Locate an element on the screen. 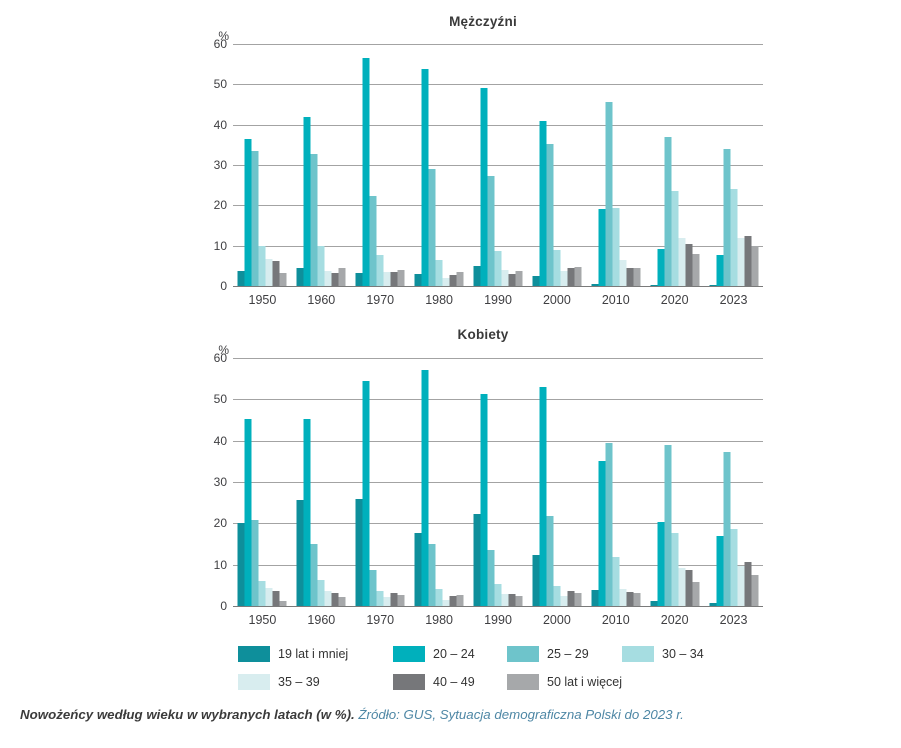 Image resolution: width=901 pixels, height=748 pixels. x-tick-label: 1960 is located at coordinates (321, 300).